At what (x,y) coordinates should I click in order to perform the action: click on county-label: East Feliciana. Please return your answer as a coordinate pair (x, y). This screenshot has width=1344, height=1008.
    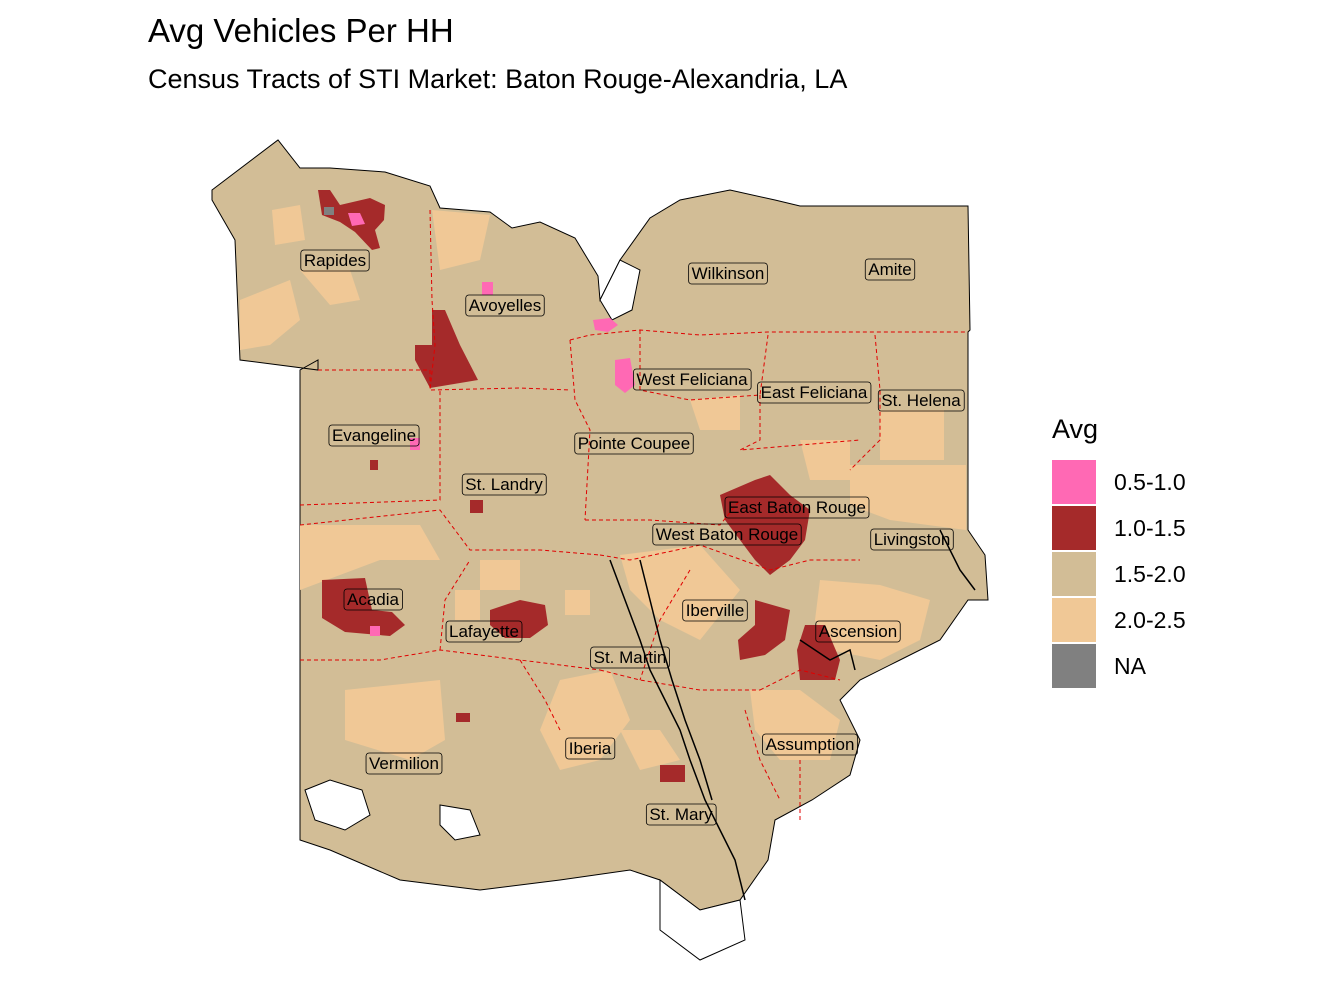
    Looking at the image, I should click on (814, 392).